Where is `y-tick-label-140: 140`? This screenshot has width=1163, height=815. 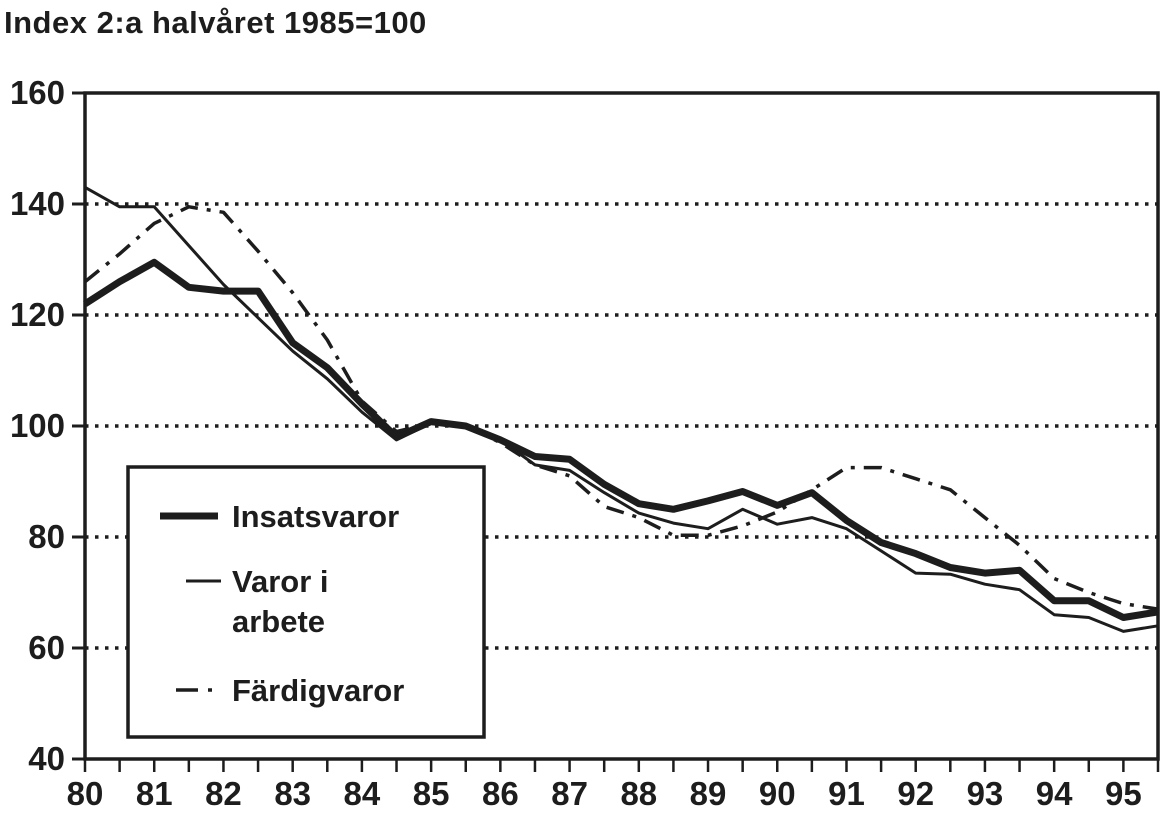
y-tick-label-140: 140 is located at coordinates (37, 203).